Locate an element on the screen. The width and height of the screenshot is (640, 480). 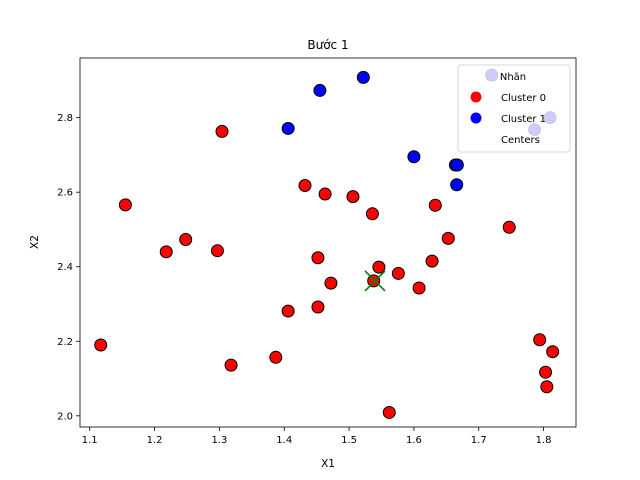
legend-box is located at coordinates (514, 108).